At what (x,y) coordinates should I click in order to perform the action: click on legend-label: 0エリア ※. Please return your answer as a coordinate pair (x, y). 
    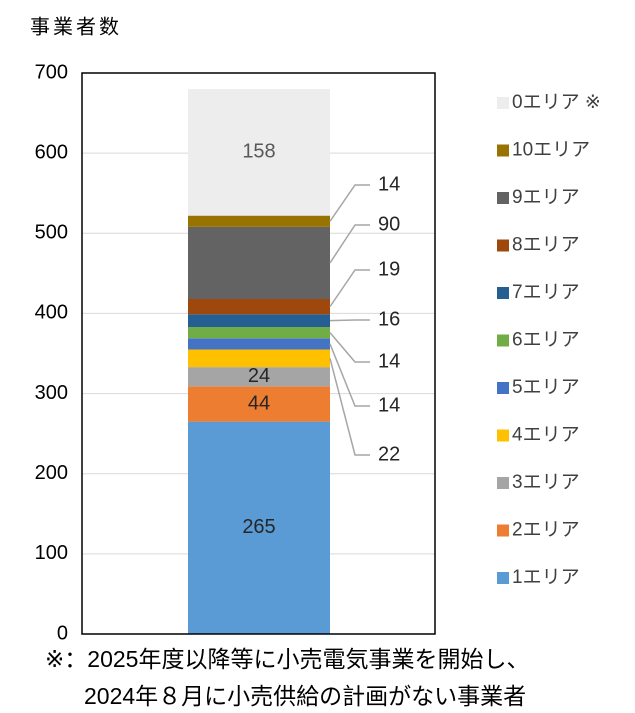
    Looking at the image, I should click on (556, 102).